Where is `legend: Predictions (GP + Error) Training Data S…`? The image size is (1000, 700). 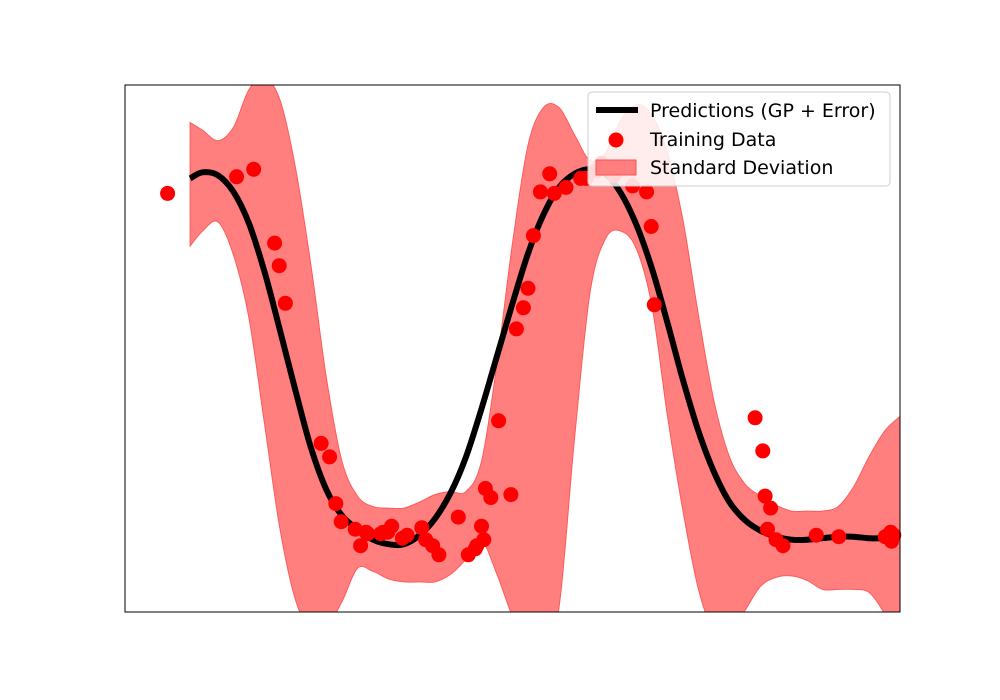 legend: Predictions (GP + Error) Training Data S… is located at coordinates (739, 139).